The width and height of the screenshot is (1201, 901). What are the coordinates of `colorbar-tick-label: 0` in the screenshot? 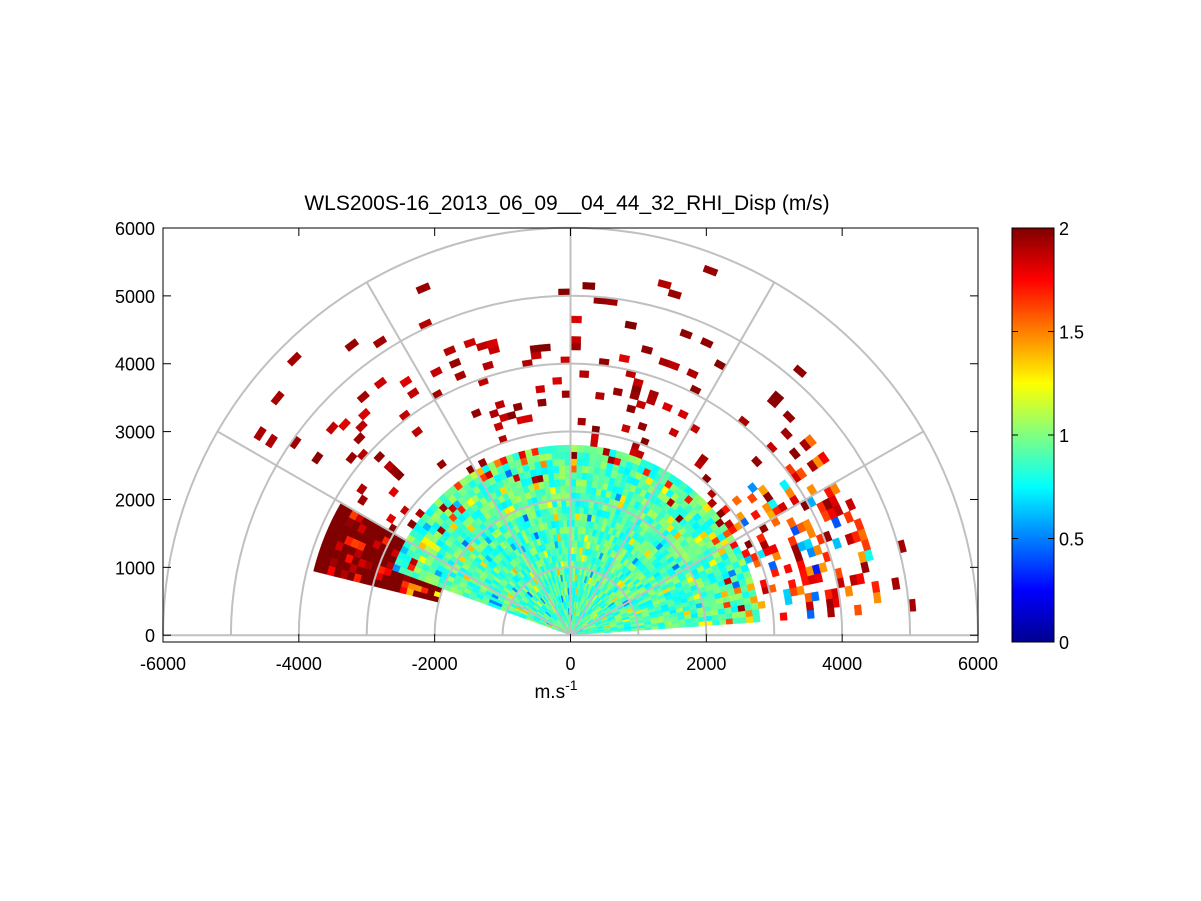 It's located at (1064, 643).